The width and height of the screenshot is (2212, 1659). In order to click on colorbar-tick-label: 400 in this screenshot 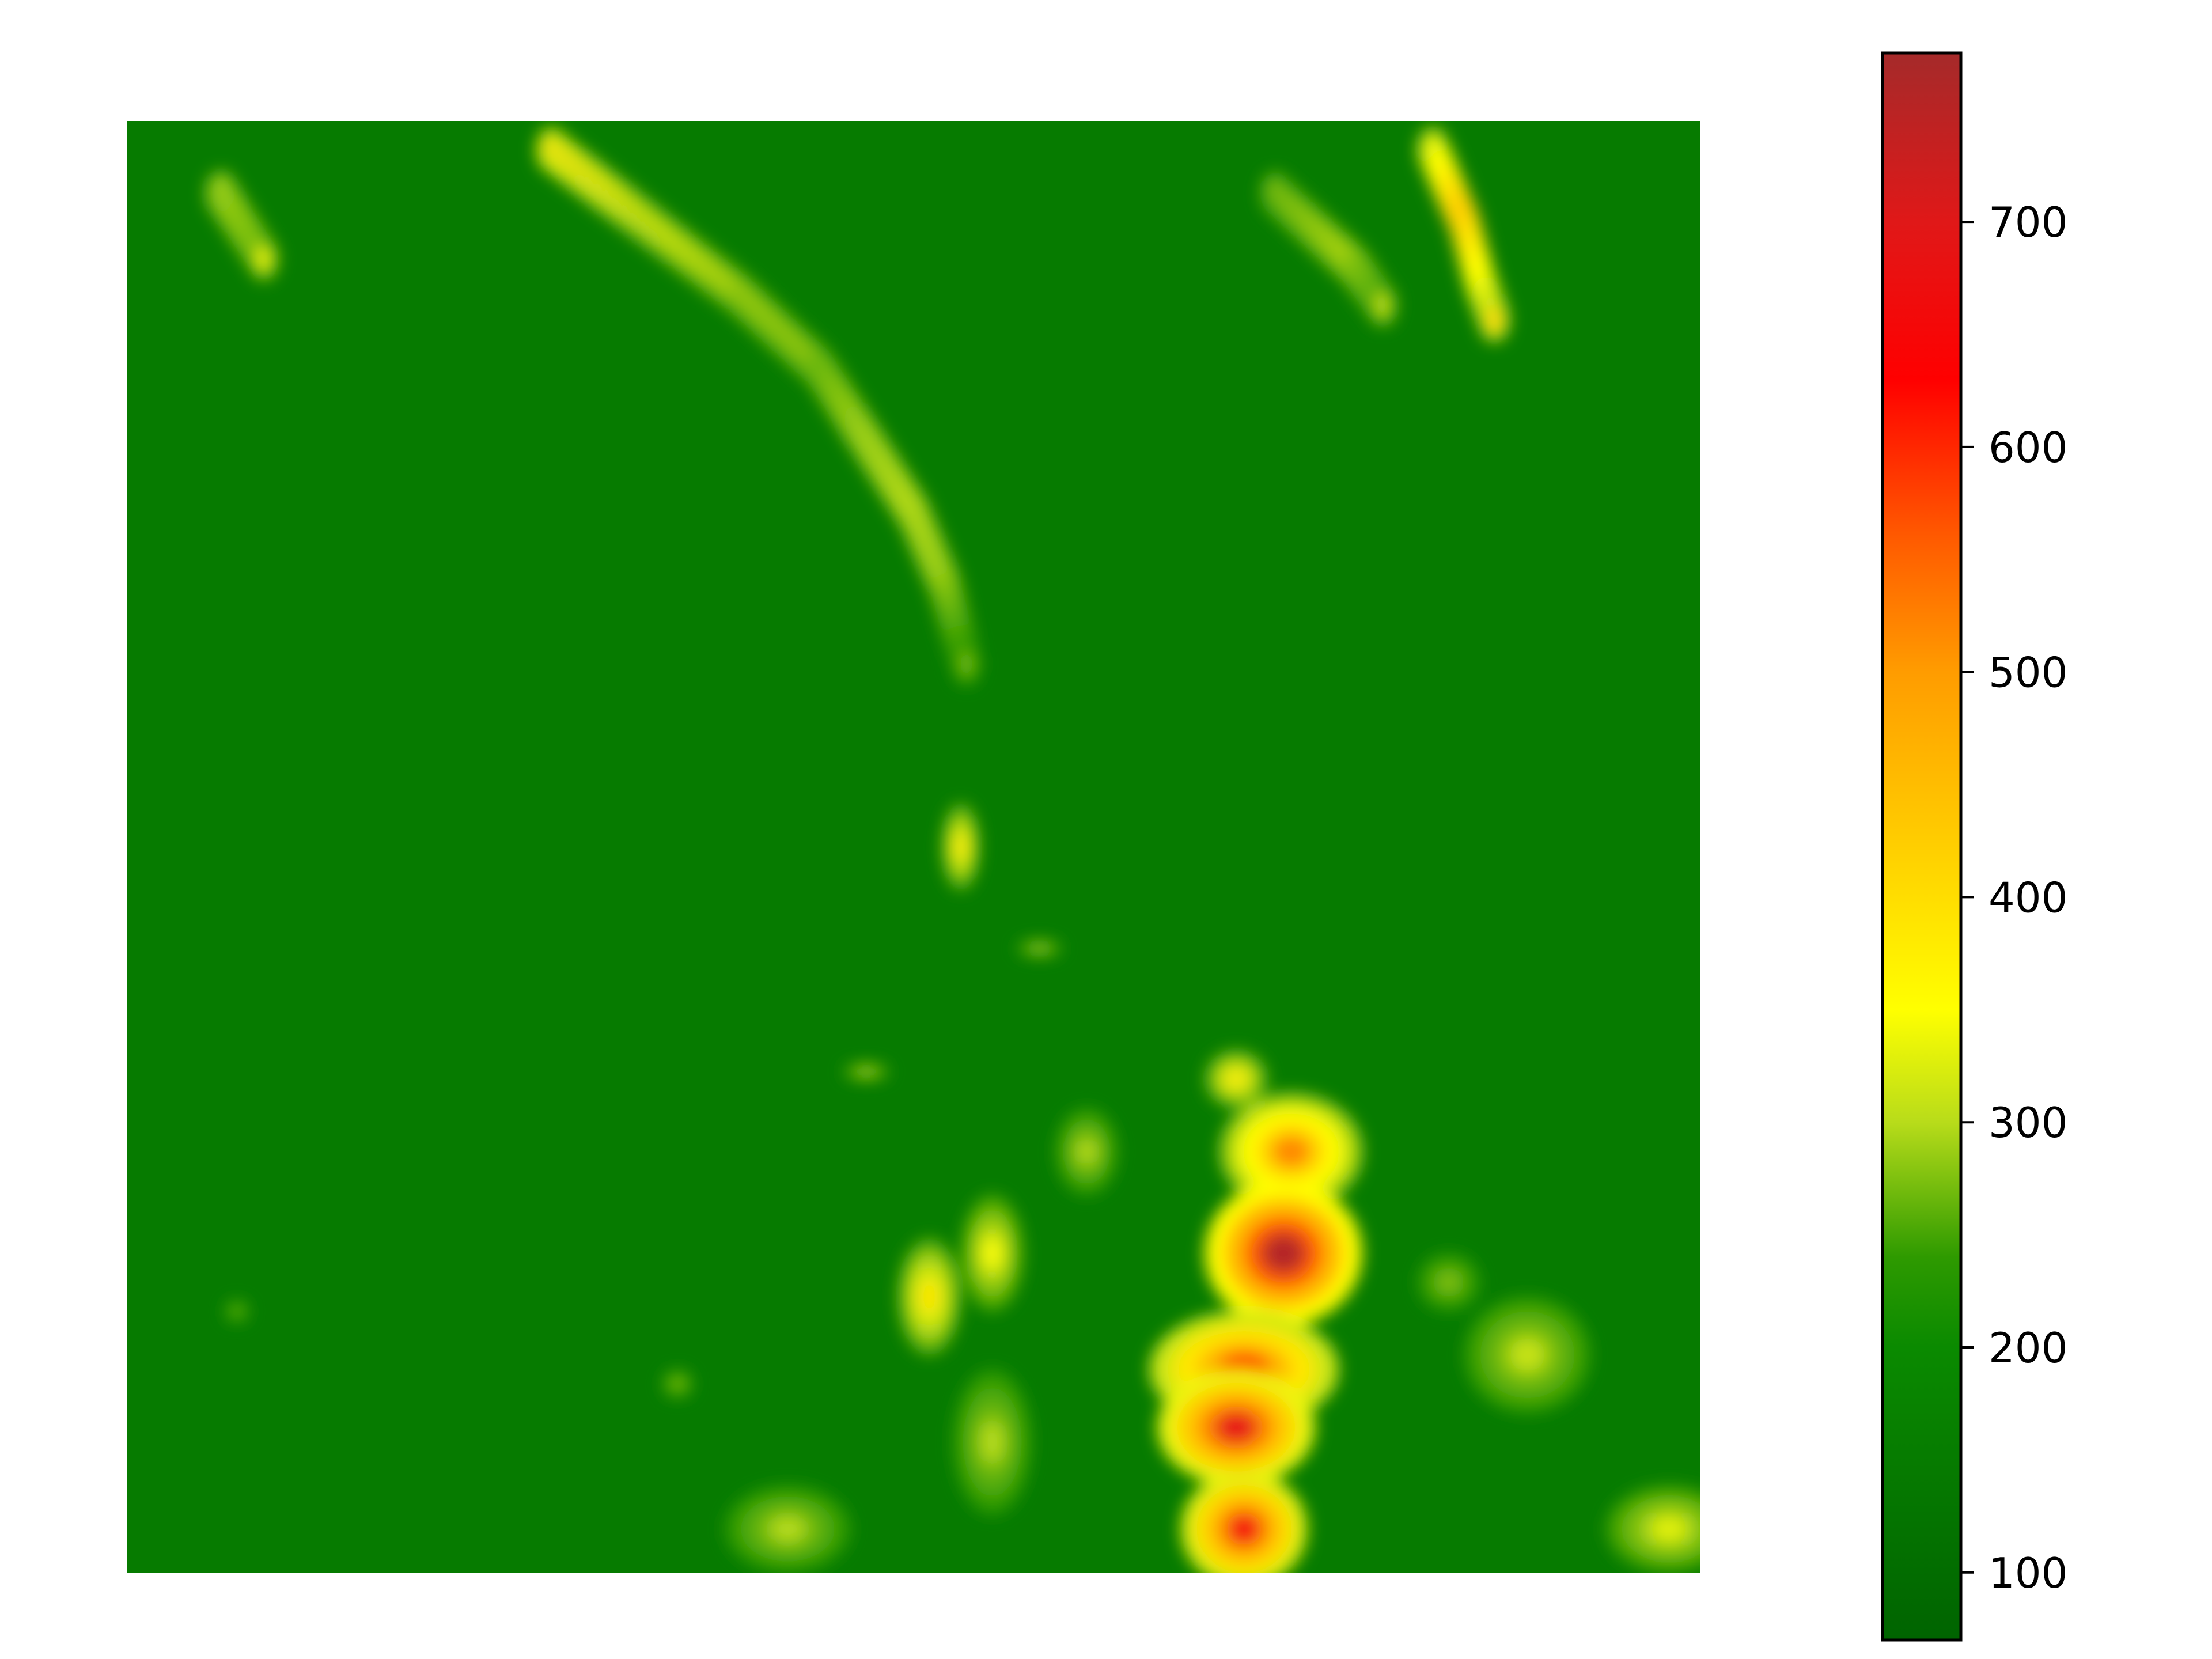, I will do `click(2027, 897)`.